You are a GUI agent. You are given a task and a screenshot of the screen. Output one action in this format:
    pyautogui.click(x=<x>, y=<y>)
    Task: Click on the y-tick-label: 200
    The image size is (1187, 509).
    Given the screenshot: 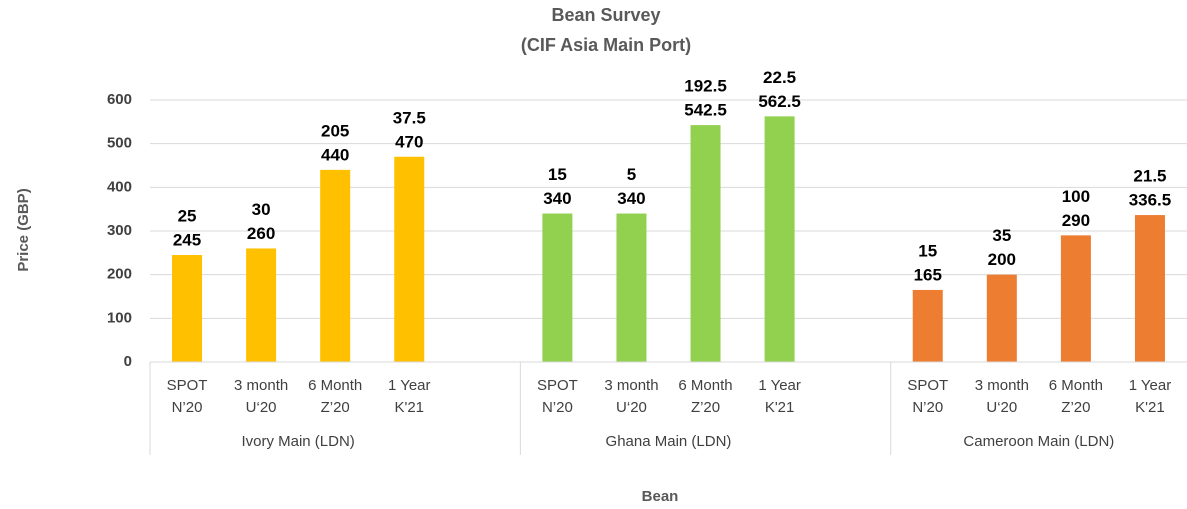 What is the action you would take?
    pyautogui.click(x=119, y=274)
    